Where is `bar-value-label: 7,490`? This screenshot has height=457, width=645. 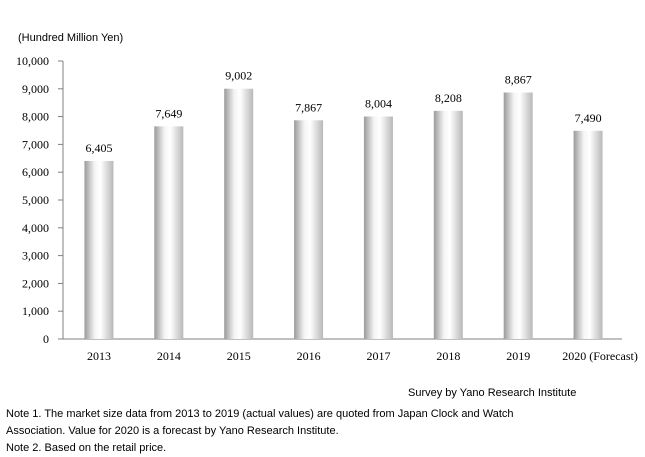 bar-value-label: 7,490 is located at coordinates (588, 118).